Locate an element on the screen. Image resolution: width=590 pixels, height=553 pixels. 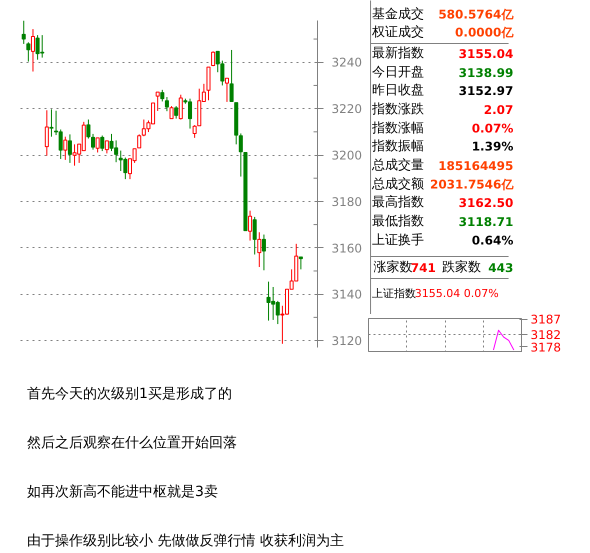
category-label: 跌家数 is located at coordinates (461, 267).